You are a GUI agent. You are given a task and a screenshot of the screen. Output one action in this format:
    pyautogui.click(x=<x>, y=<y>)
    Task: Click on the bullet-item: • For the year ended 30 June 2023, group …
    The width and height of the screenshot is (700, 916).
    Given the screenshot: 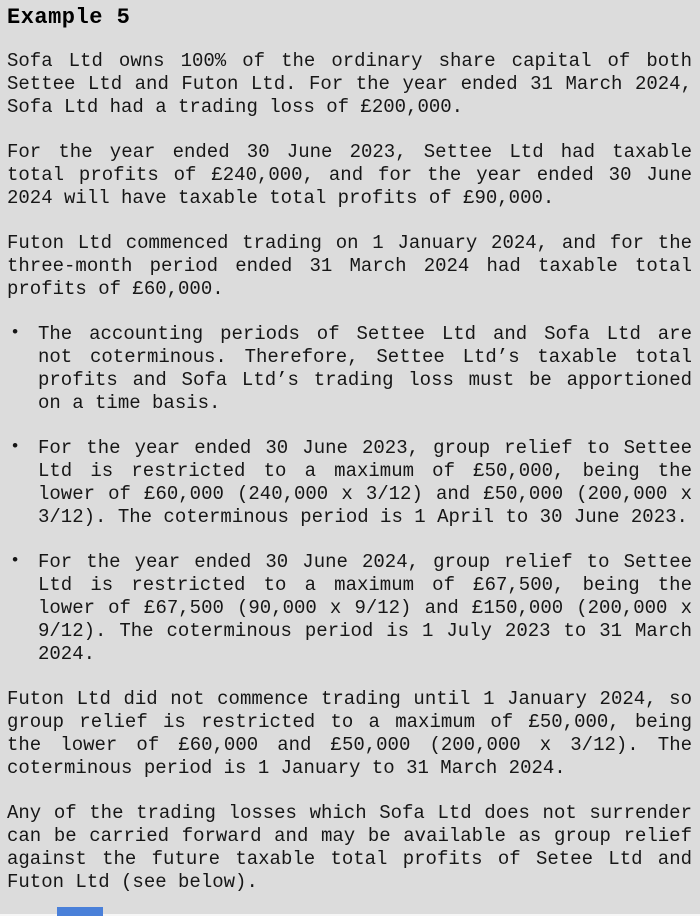 What is the action you would take?
    pyautogui.click(x=349, y=483)
    